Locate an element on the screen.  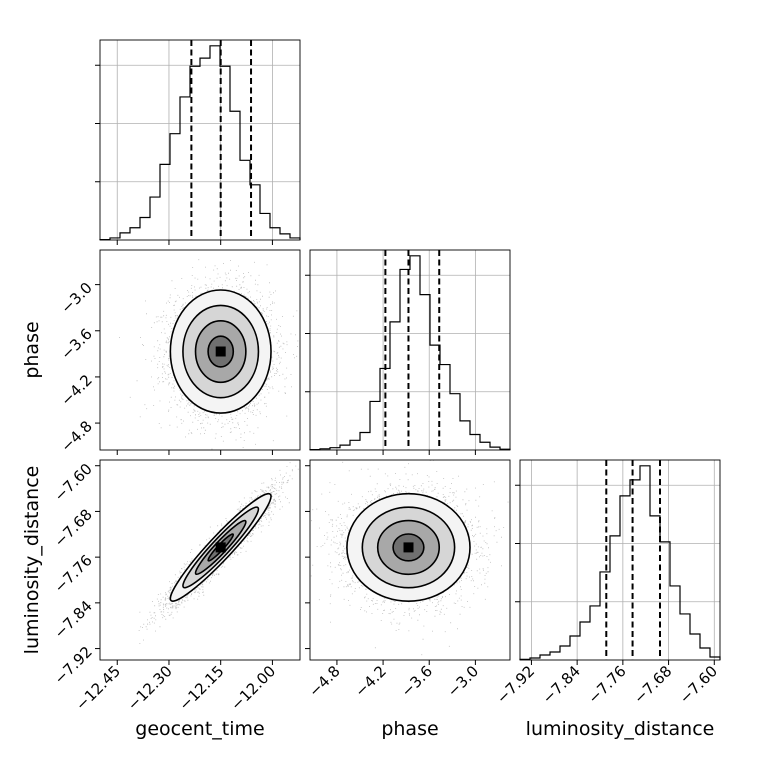
joint-panel-geocent_time-vs-phase is located at coordinates (209, 354).